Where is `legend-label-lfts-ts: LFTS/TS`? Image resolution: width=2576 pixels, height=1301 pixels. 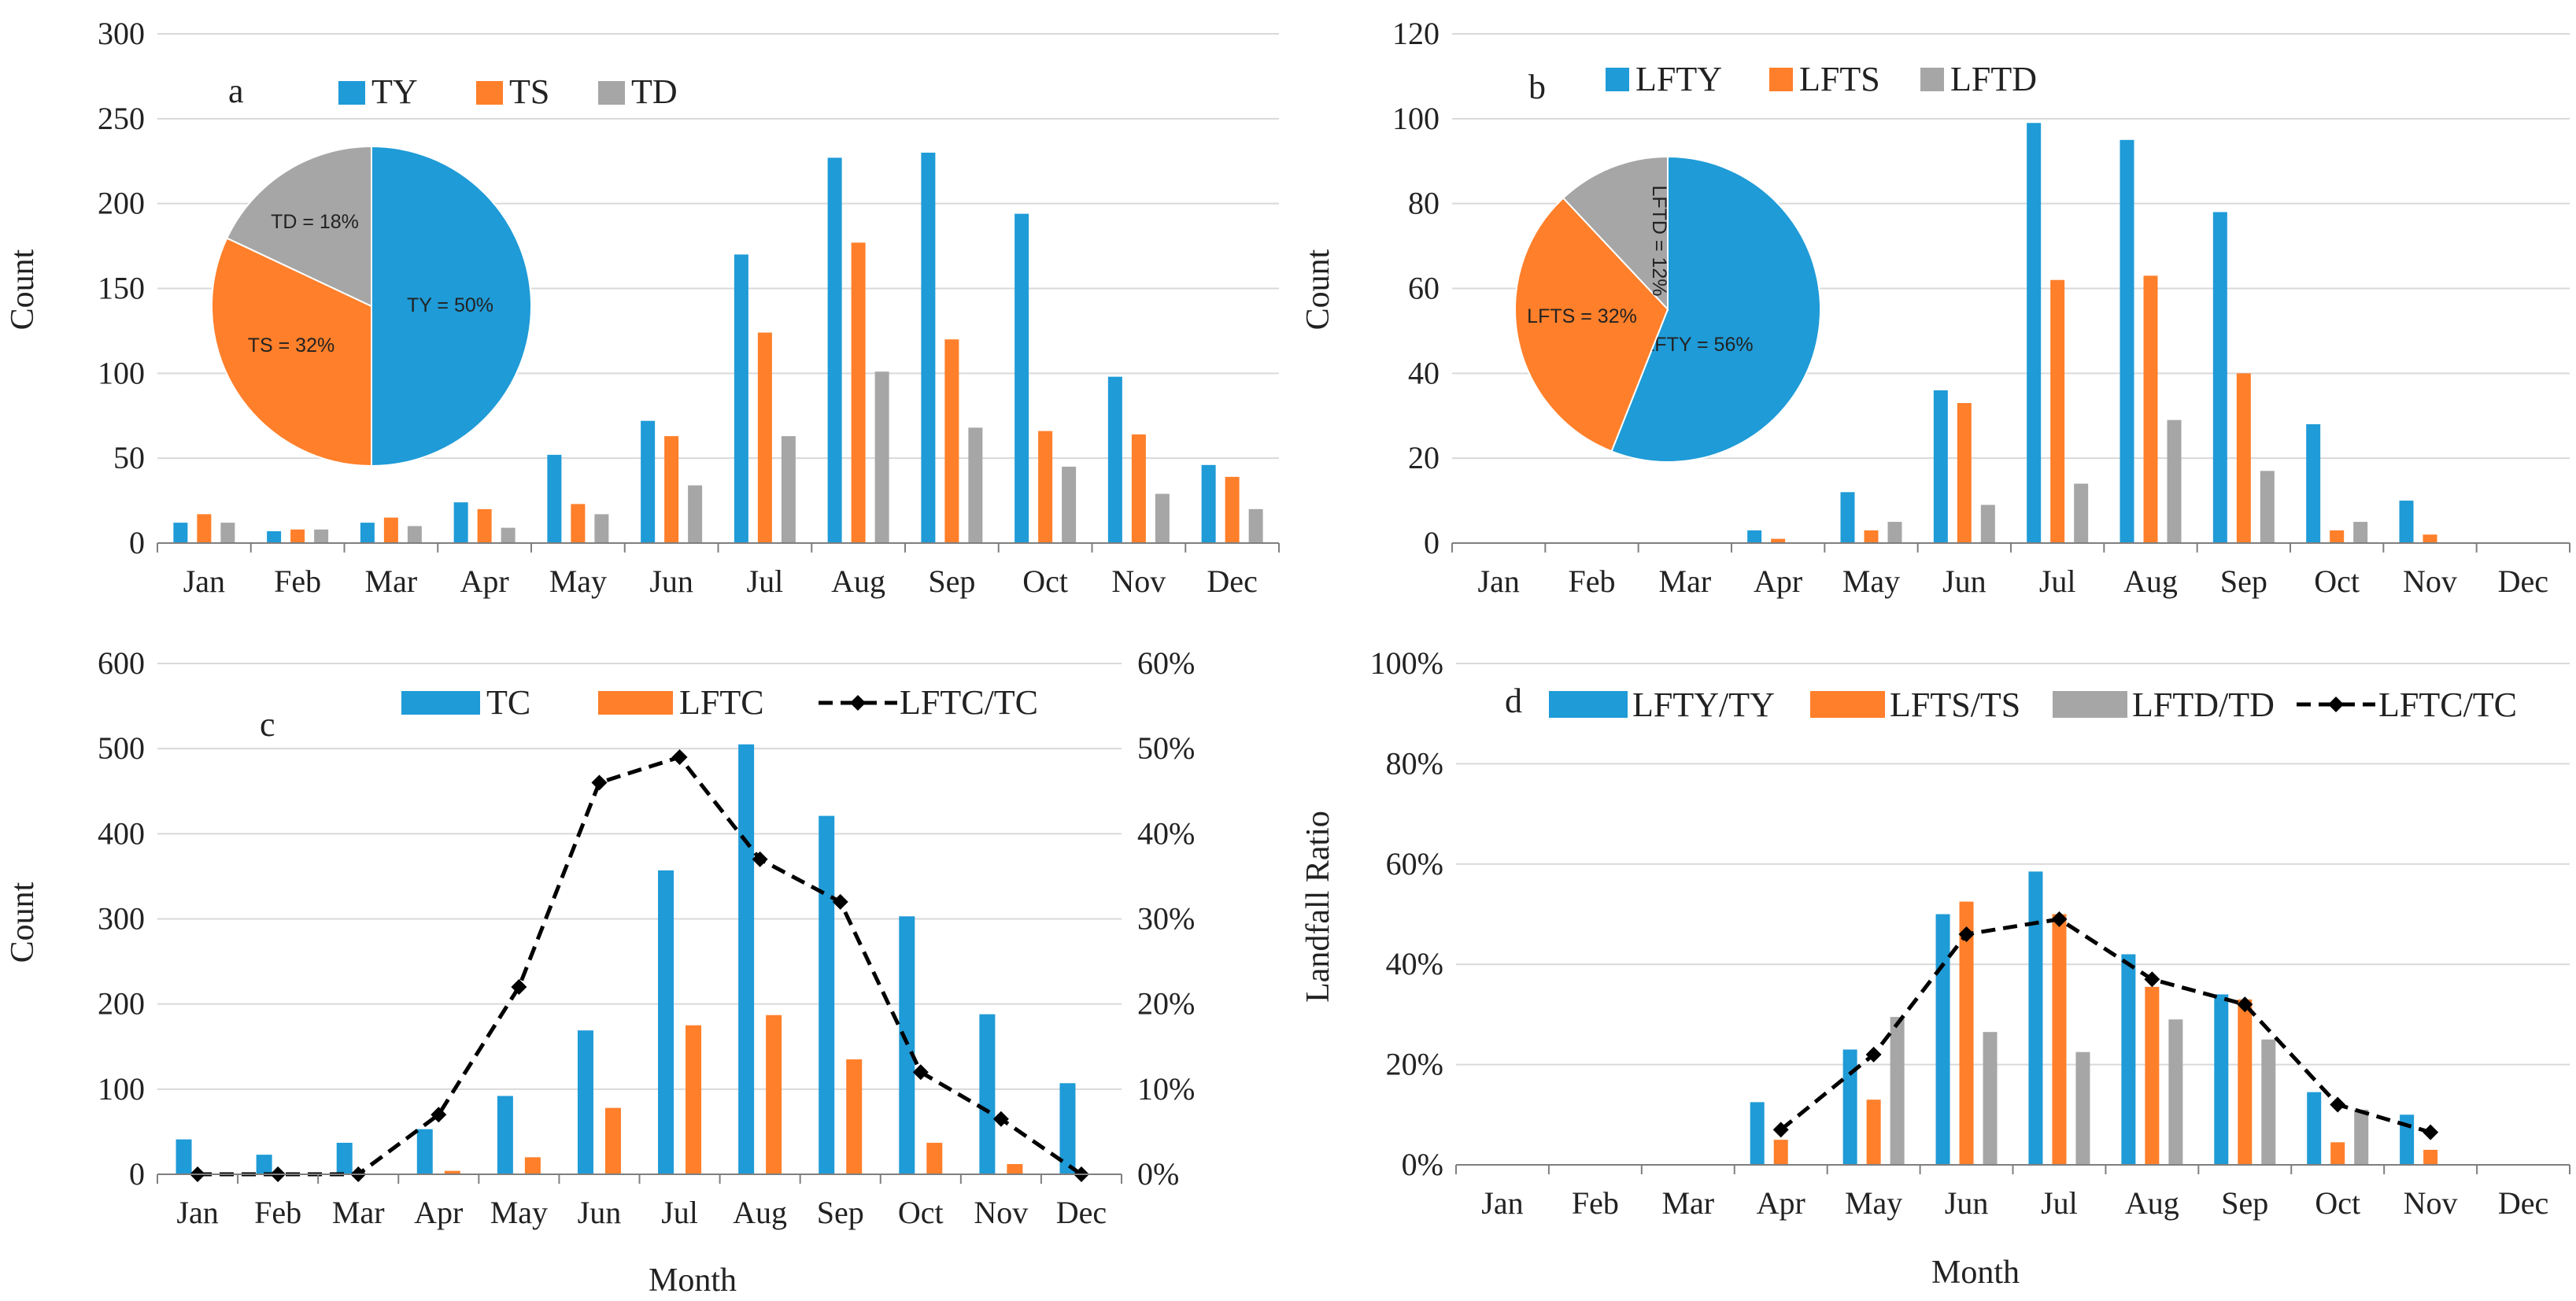 legend-label-lfts-ts: LFTS/TS is located at coordinates (1955, 705).